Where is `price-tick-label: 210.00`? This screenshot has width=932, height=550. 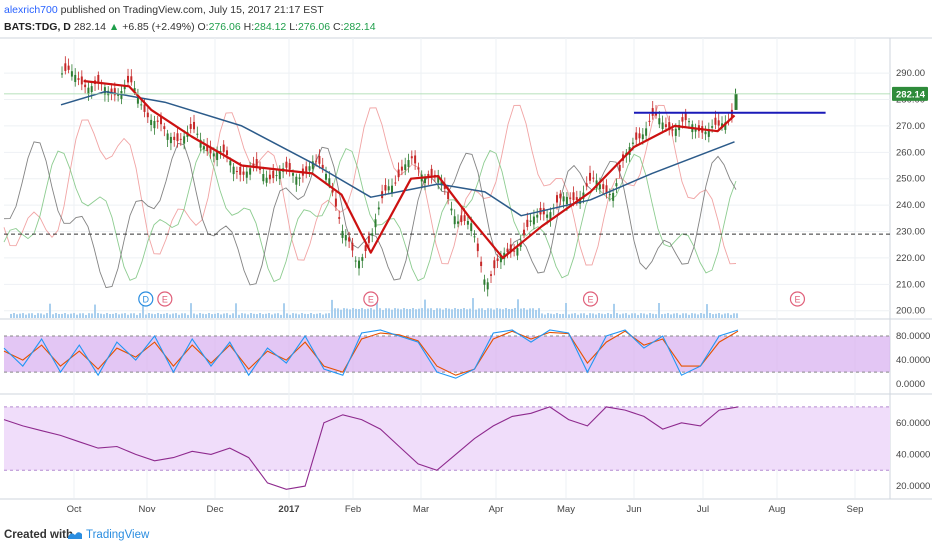 price-tick-label: 210.00 is located at coordinates (910, 284).